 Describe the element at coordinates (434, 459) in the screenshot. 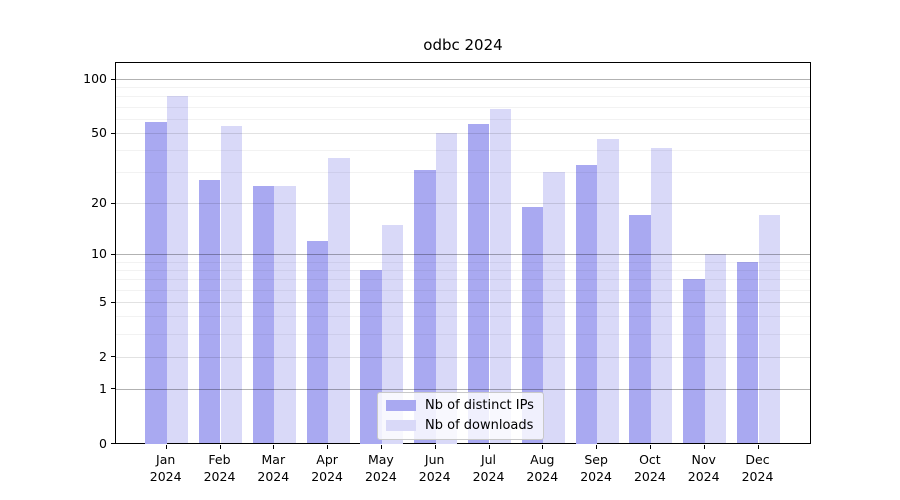

I see `x-tick-month: Jun` at that location.